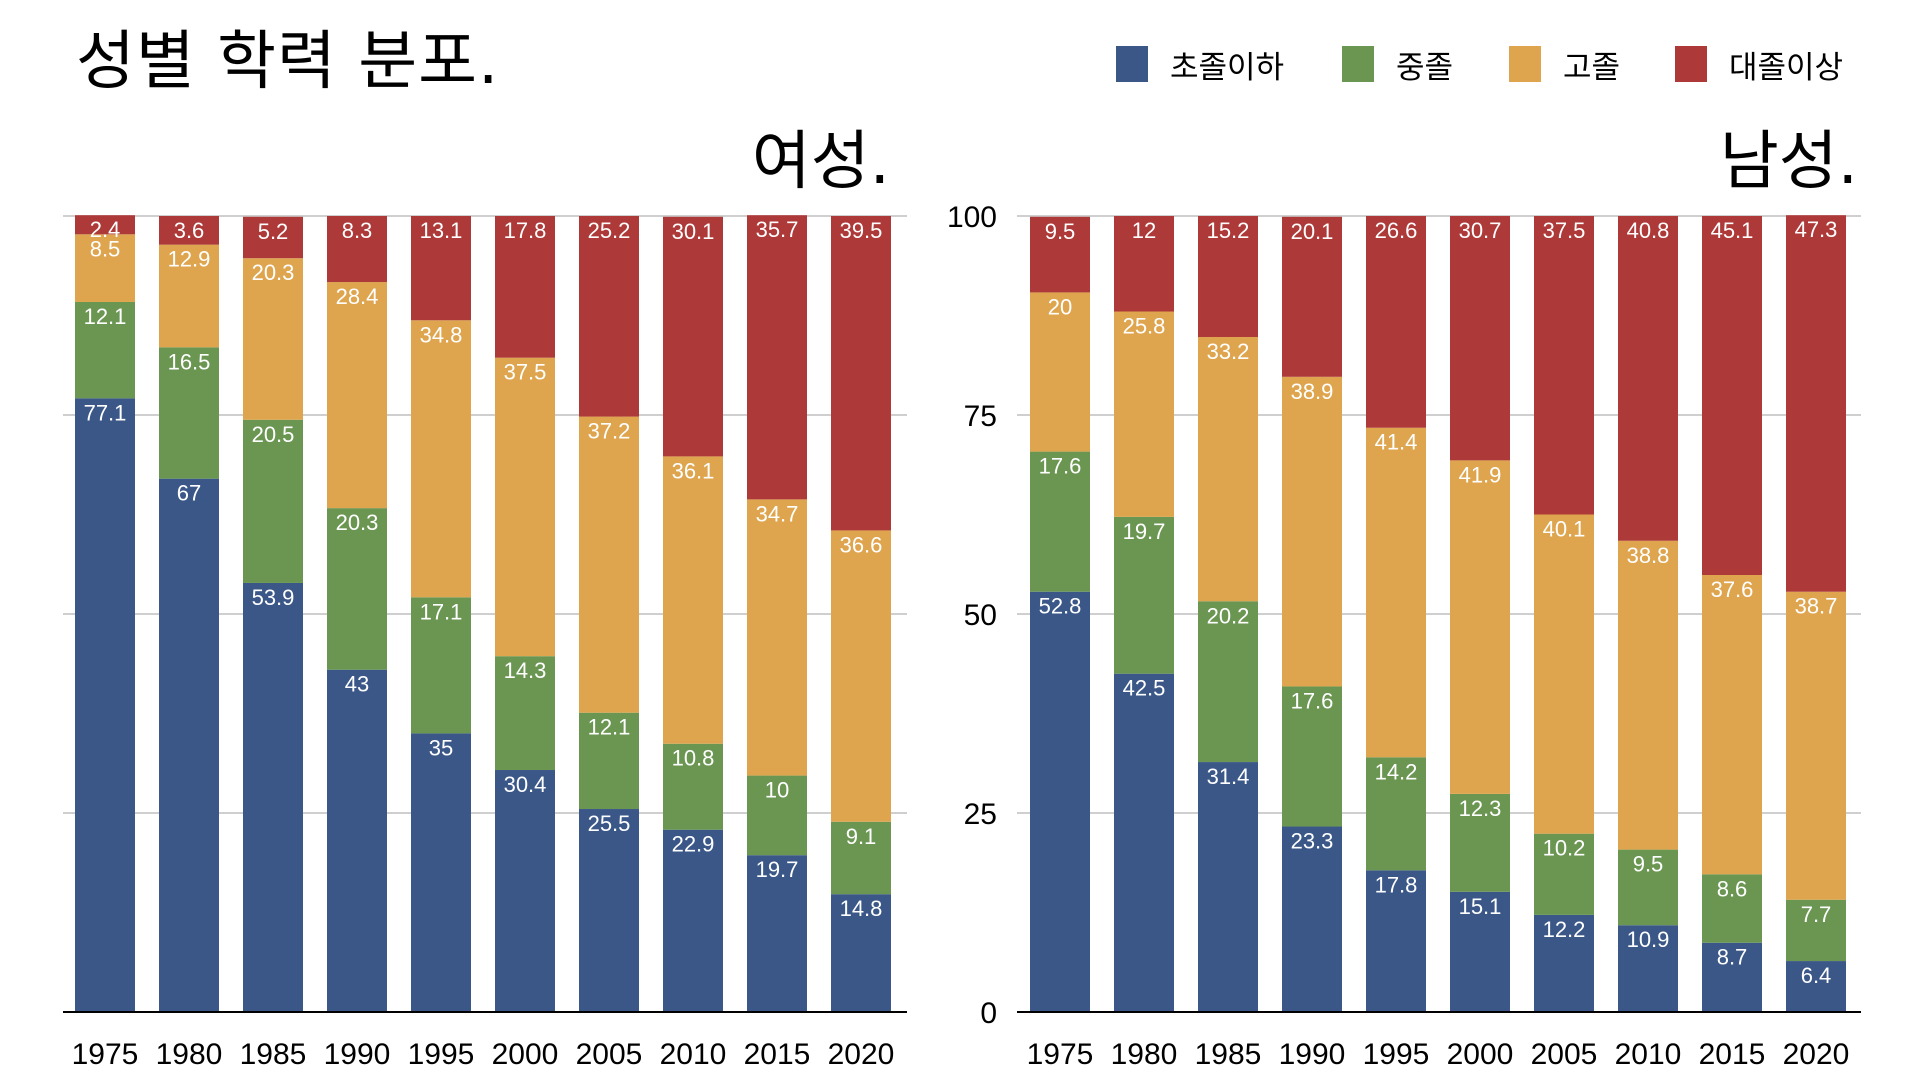  I want to click on female-data-label: 14.3, so click(525, 670).